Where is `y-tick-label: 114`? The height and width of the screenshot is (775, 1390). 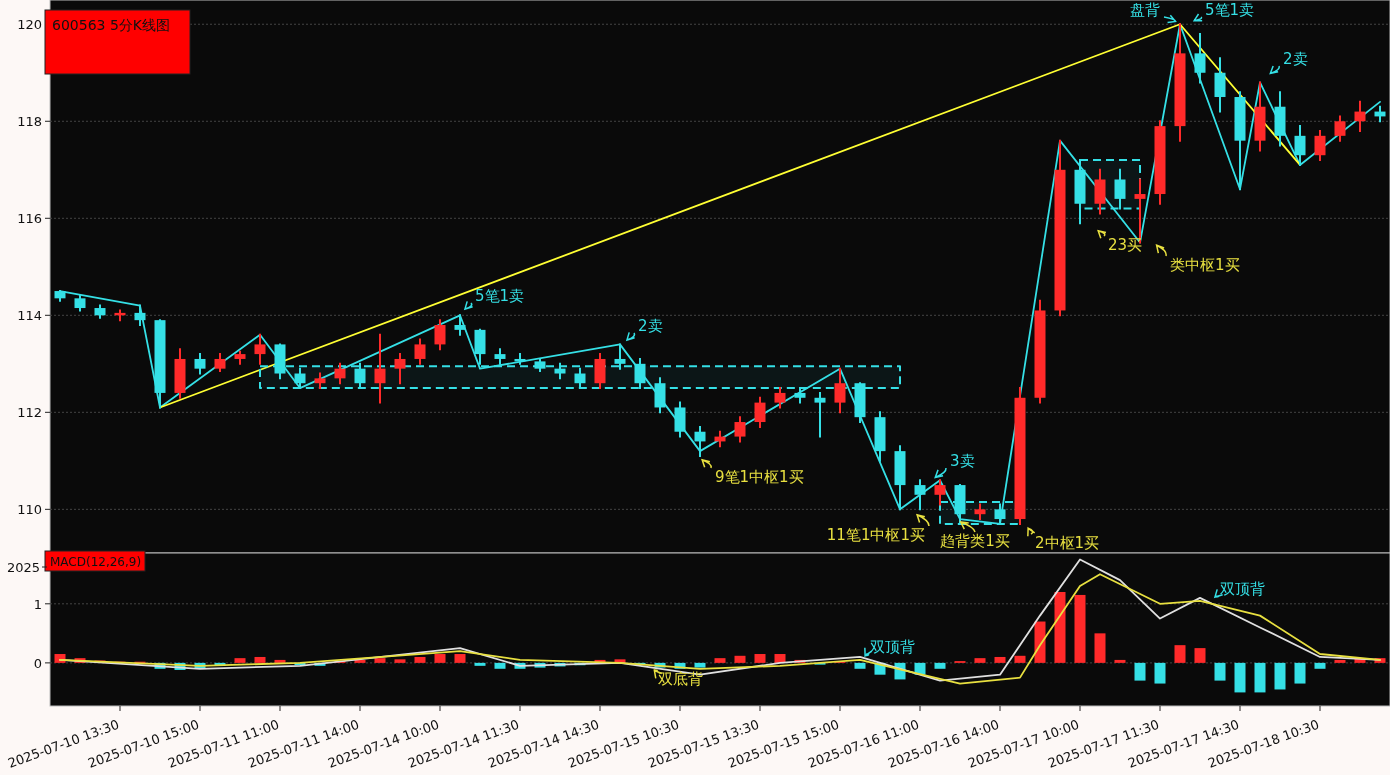
y-tick-label: 114 is located at coordinates (29, 316).